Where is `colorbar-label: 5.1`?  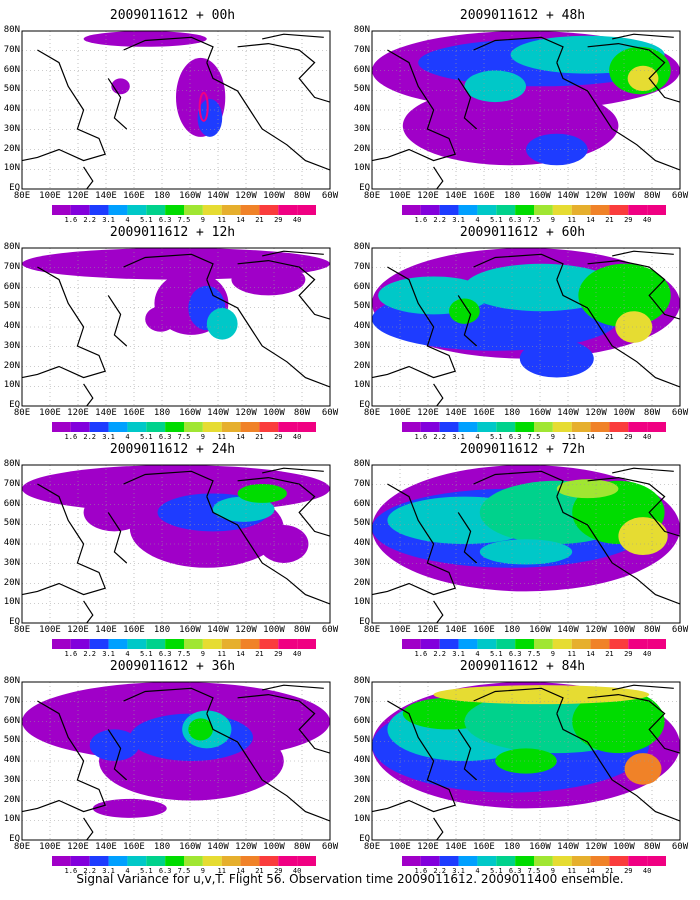
colorbar-label: 5.1 is located at coordinates (146, 437).